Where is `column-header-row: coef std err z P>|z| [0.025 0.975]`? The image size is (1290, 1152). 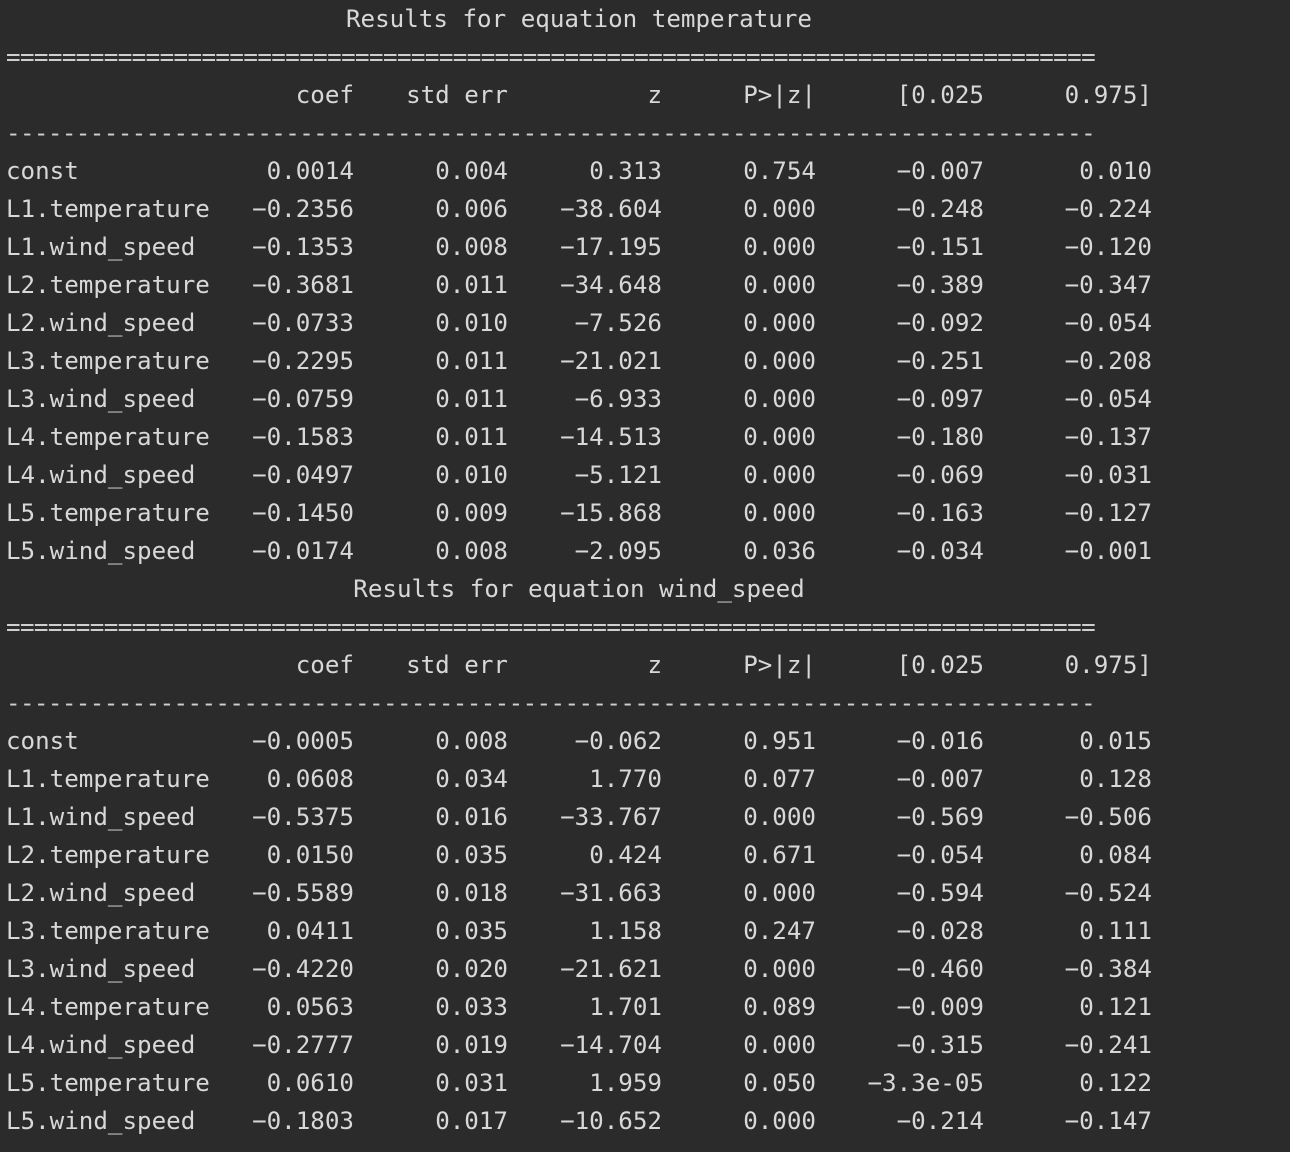
column-header-row: coef std err z P>|z| [0.025 0.975] is located at coordinates (579, 95).